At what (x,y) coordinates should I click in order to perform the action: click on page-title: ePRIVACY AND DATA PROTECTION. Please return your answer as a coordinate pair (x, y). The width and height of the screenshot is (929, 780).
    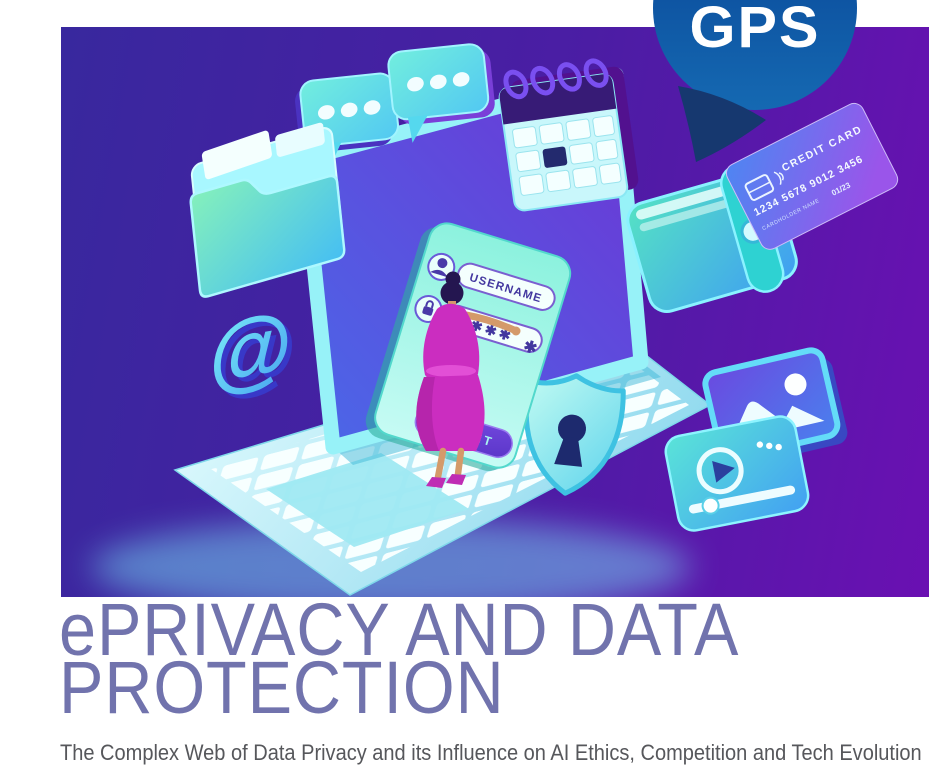
    Looking at the image, I should click on (399, 658).